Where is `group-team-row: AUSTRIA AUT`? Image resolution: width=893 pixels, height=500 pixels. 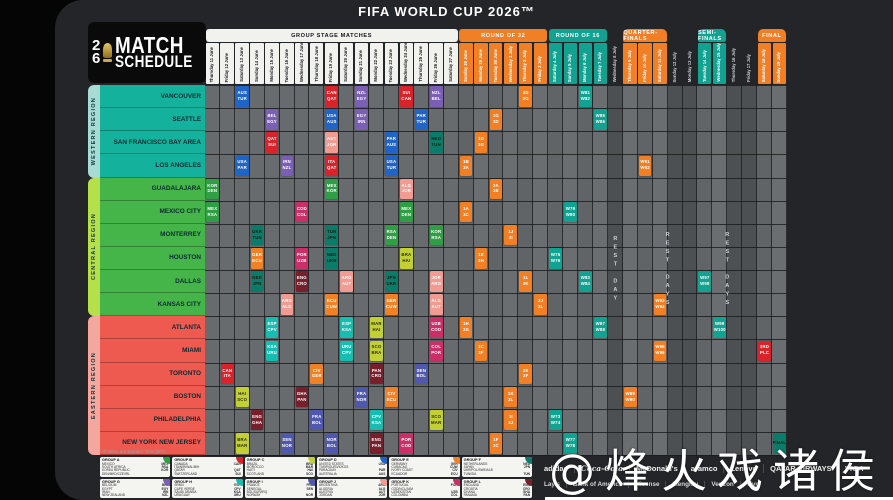
group-team-row: AUSTRIA AUT is located at coordinates (352, 491).